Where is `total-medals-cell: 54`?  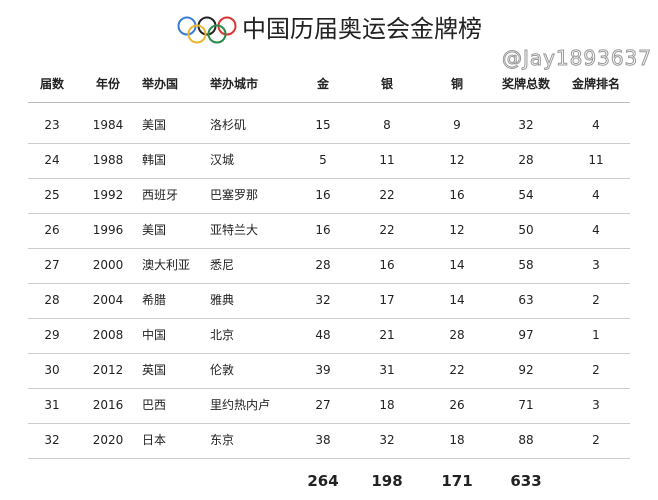
total-medals-cell: 54 is located at coordinates (526, 195).